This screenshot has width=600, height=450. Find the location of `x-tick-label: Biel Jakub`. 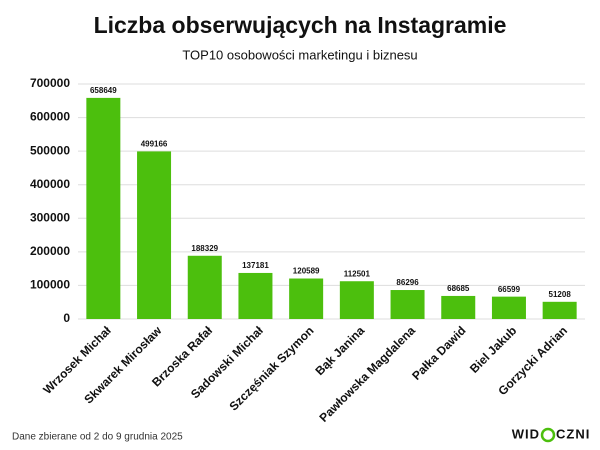

x-tick-label: Biel Jakub is located at coordinates (493, 349).